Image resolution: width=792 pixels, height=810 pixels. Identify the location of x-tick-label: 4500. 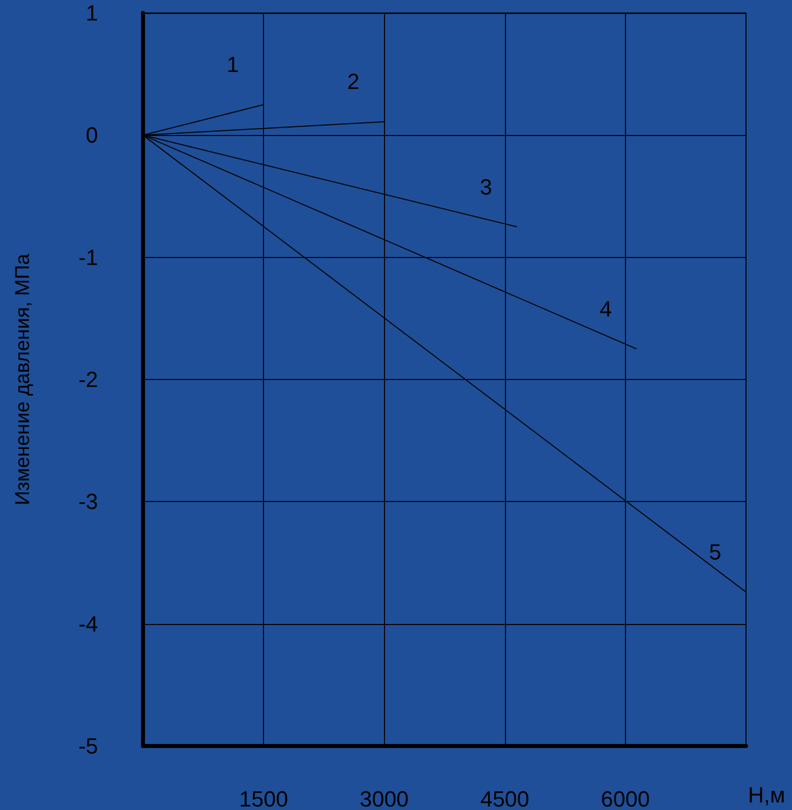
(505, 798).